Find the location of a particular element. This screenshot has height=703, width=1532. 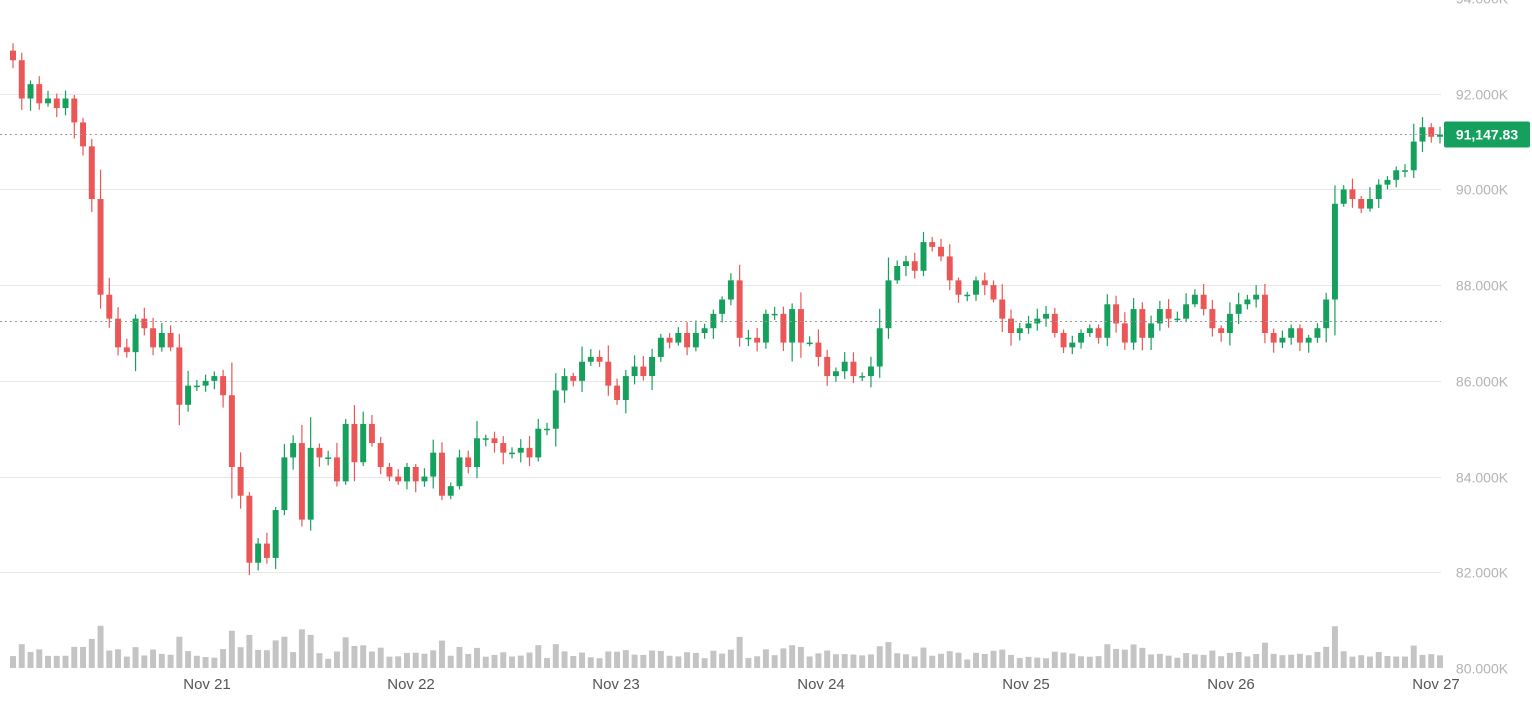

current-price-tag: 91,147.83 is located at coordinates (1487, 134).